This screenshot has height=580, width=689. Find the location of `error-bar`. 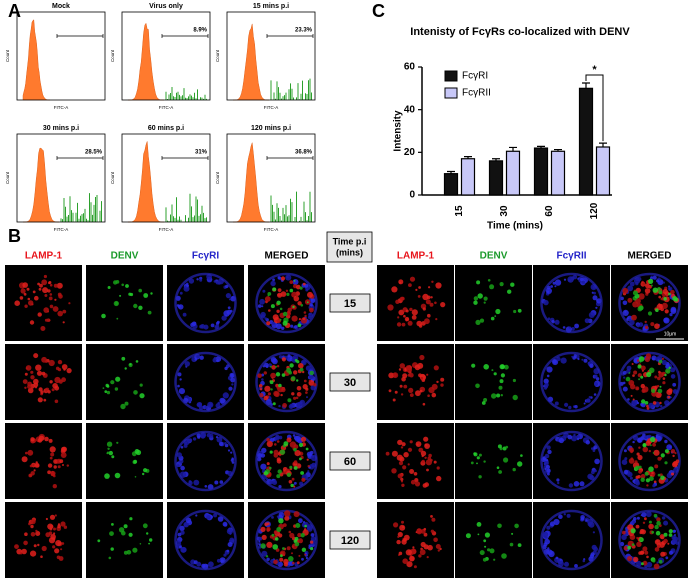

error-bar is located at coordinates (603, 144).